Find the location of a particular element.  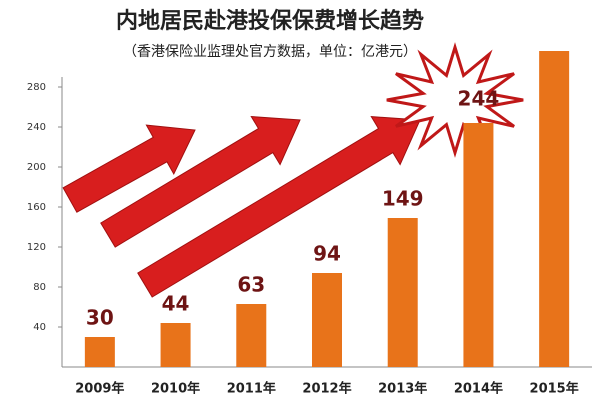

x-tick-label: 2015年 is located at coordinates (554, 389).